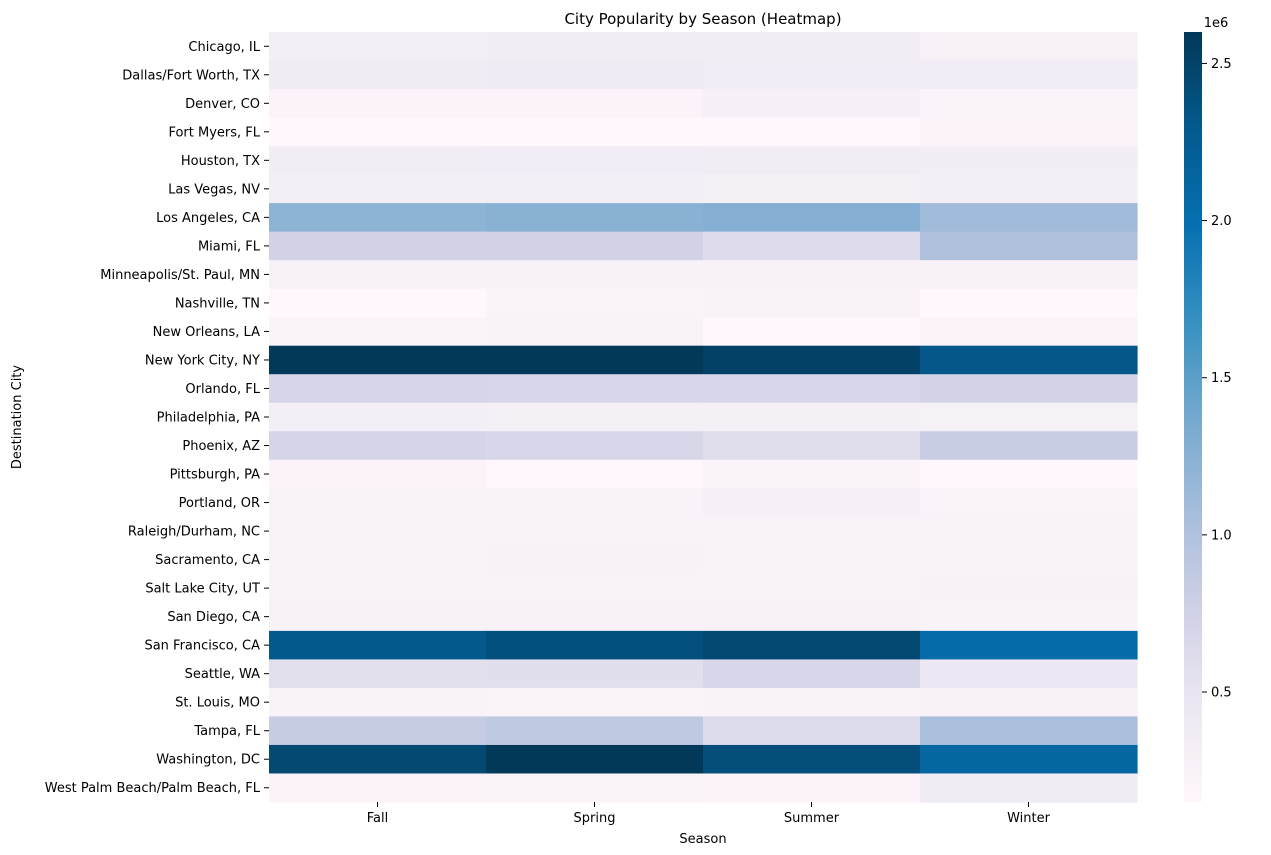 This screenshot has width=1271, height=855. What do you see at coordinates (229, 246) in the screenshot?
I see `y-tick-label: Miami, FL` at bounding box center [229, 246].